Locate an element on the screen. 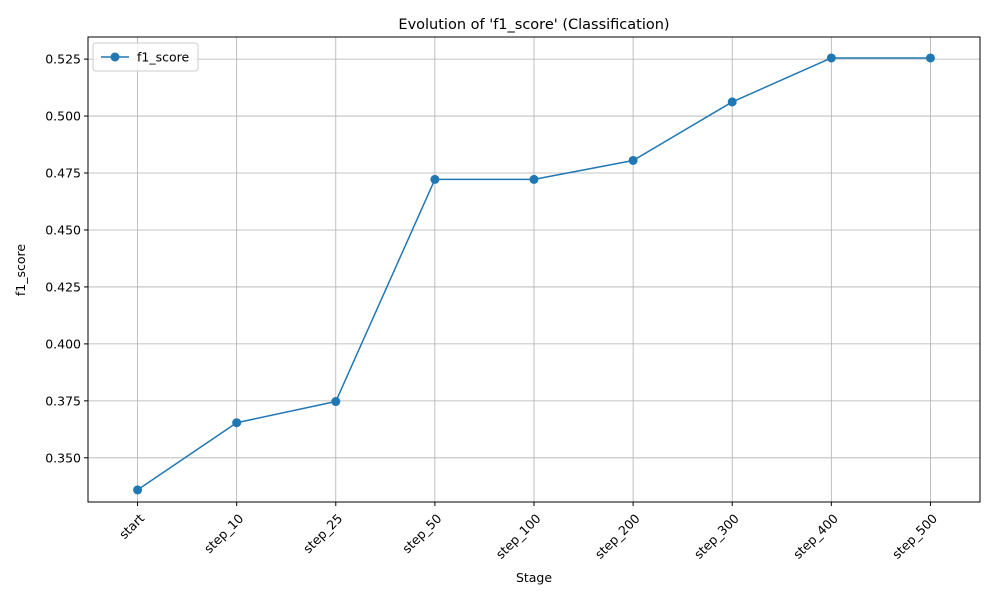  y-axis: 0.350 0.375 0.400 0.425 0.450 0.475 0.500 0.525 is located at coordinates (66, 258).